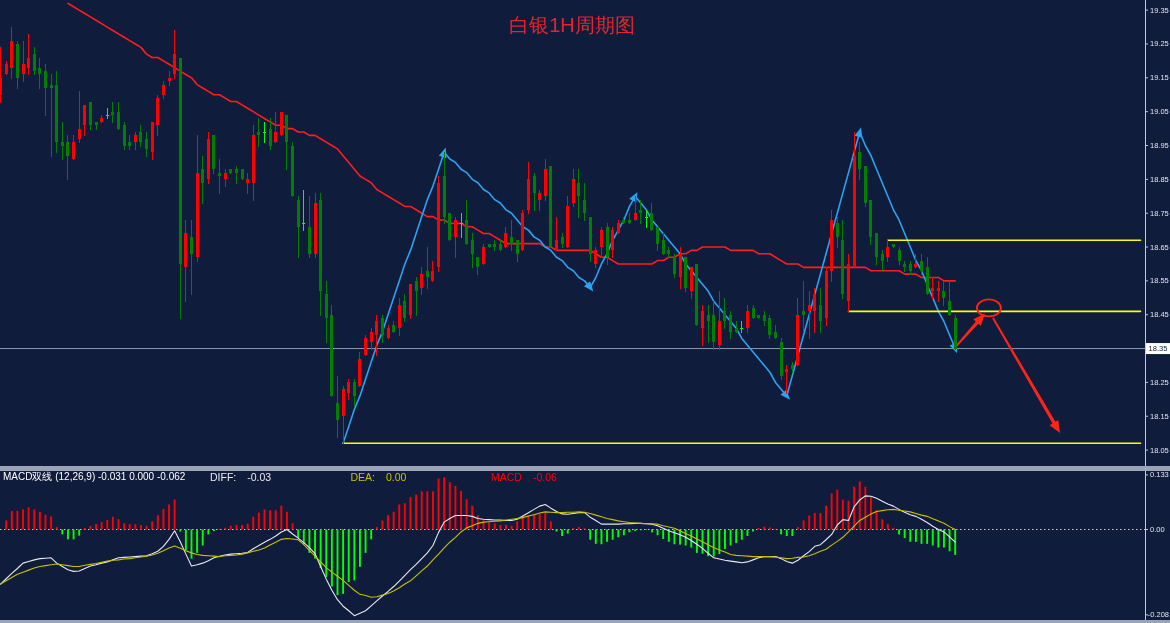 The height and width of the screenshot is (623, 1170). I want to click on chart-title: MACD双线 (12,26,9) -0.031 0.000 -0.062, so click(94, 476).